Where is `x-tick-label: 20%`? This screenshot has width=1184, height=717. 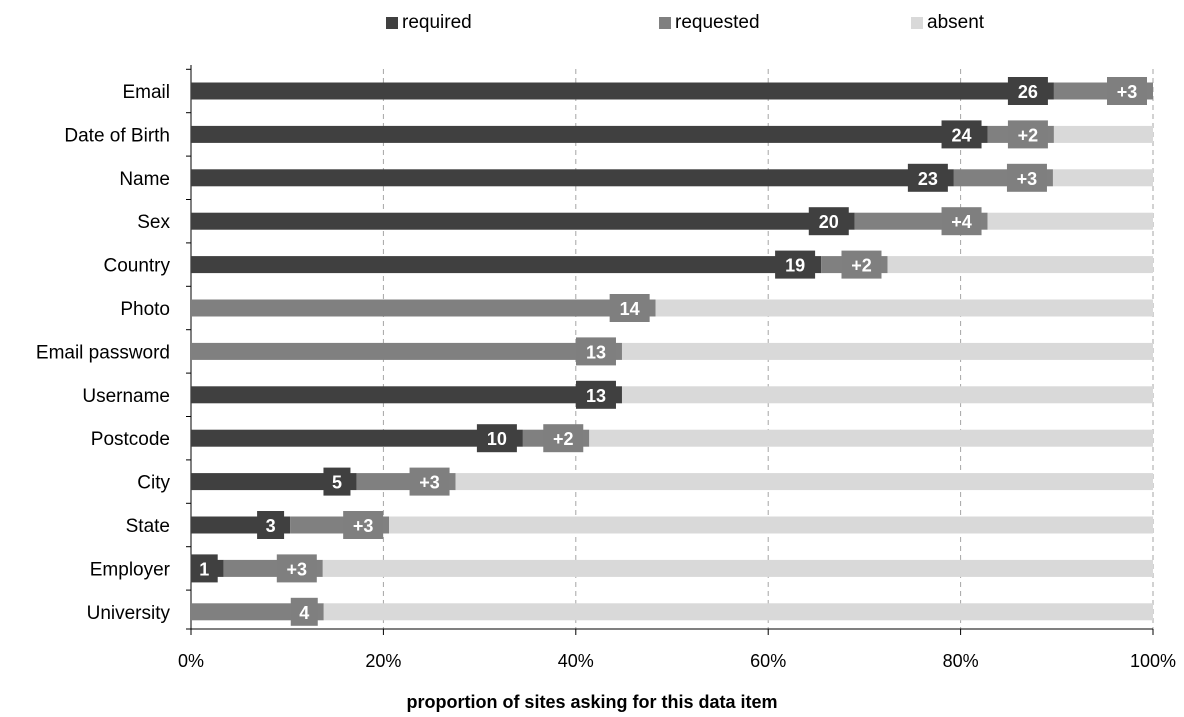 x-tick-label: 20% is located at coordinates (383, 661).